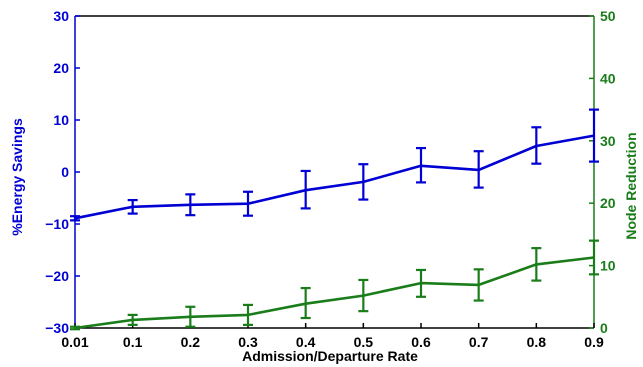 The width and height of the screenshot is (643, 367). What do you see at coordinates (57, 276) in the screenshot?
I see `left-tick-label: −20` at bounding box center [57, 276].